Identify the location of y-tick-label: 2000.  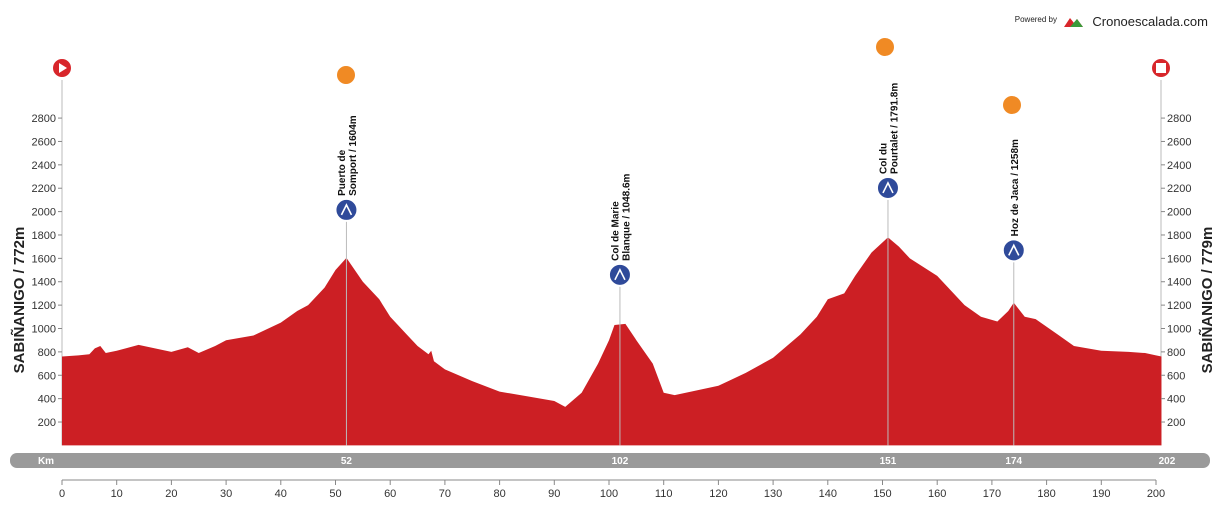
(44, 213).